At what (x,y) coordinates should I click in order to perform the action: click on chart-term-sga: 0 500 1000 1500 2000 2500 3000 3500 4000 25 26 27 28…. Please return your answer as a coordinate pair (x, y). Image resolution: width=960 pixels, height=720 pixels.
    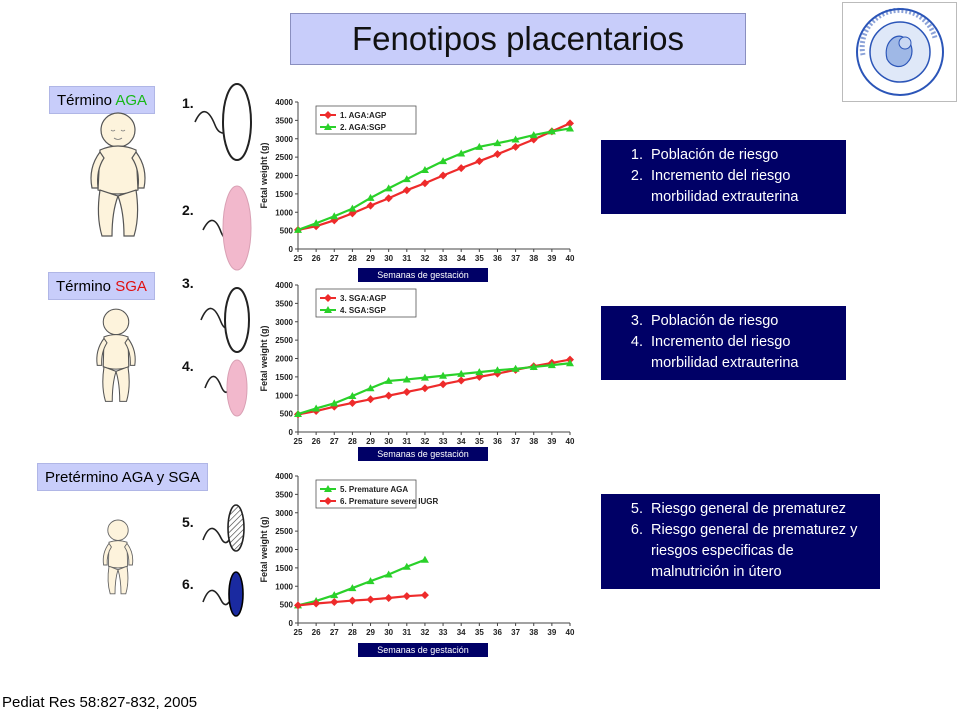
    Looking at the image, I should click on (417, 363).